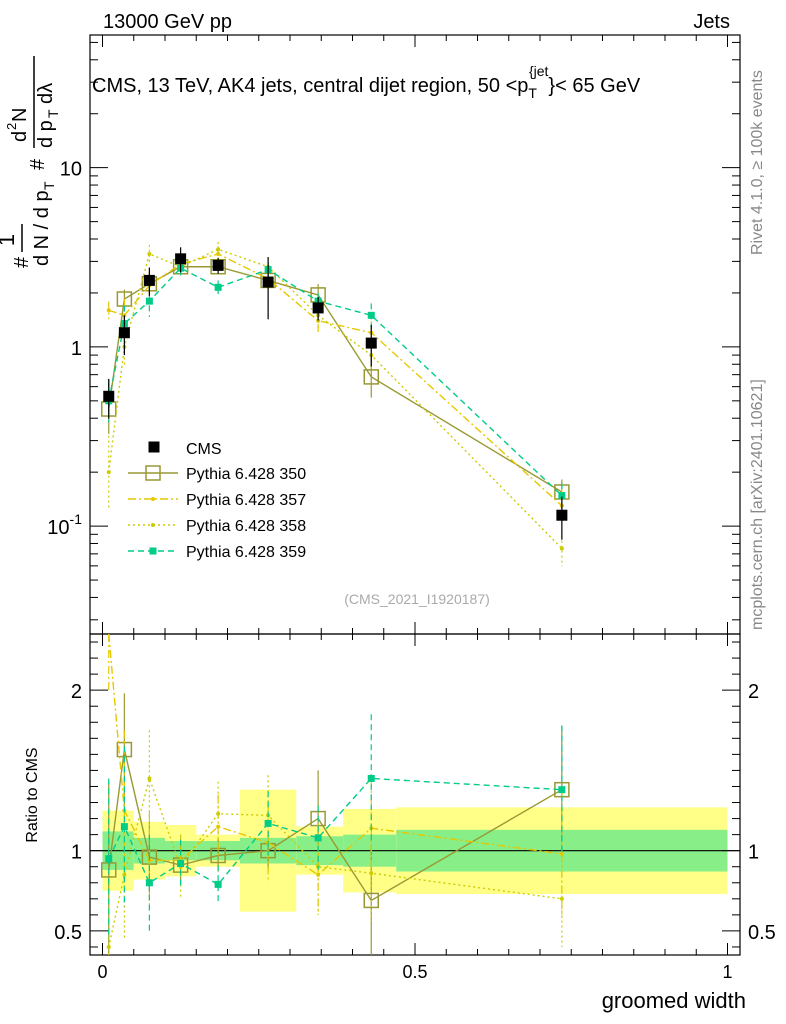 The width and height of the screenshot is (786, 1024). I want to click on main-y-label: # 1 . d N / d p T # d 2 N d p T dλ, so click(30, 162).